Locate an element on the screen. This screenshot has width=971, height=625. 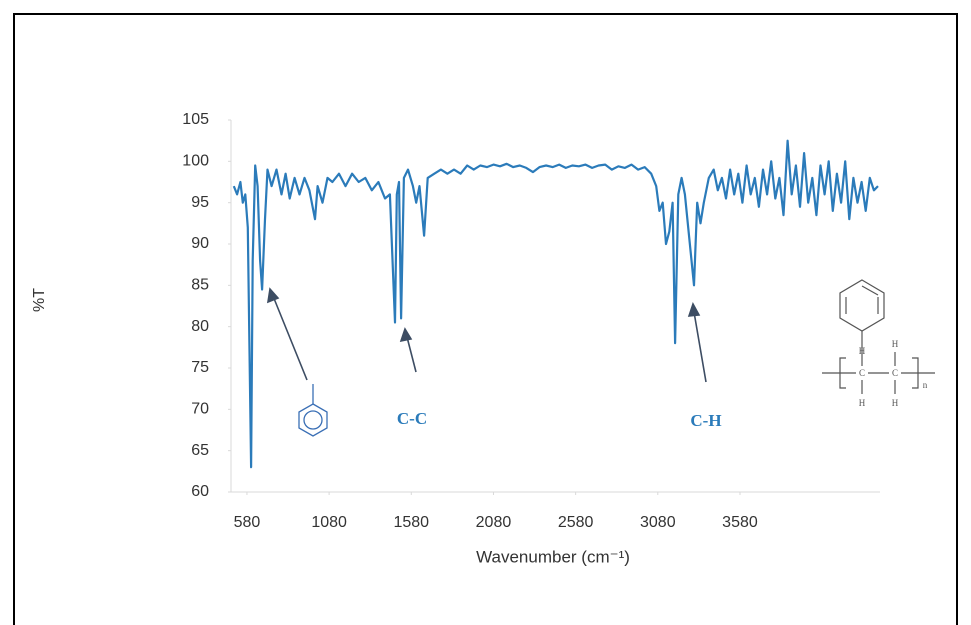
y-tick-label: 100 is located at coordinates (195, 161).